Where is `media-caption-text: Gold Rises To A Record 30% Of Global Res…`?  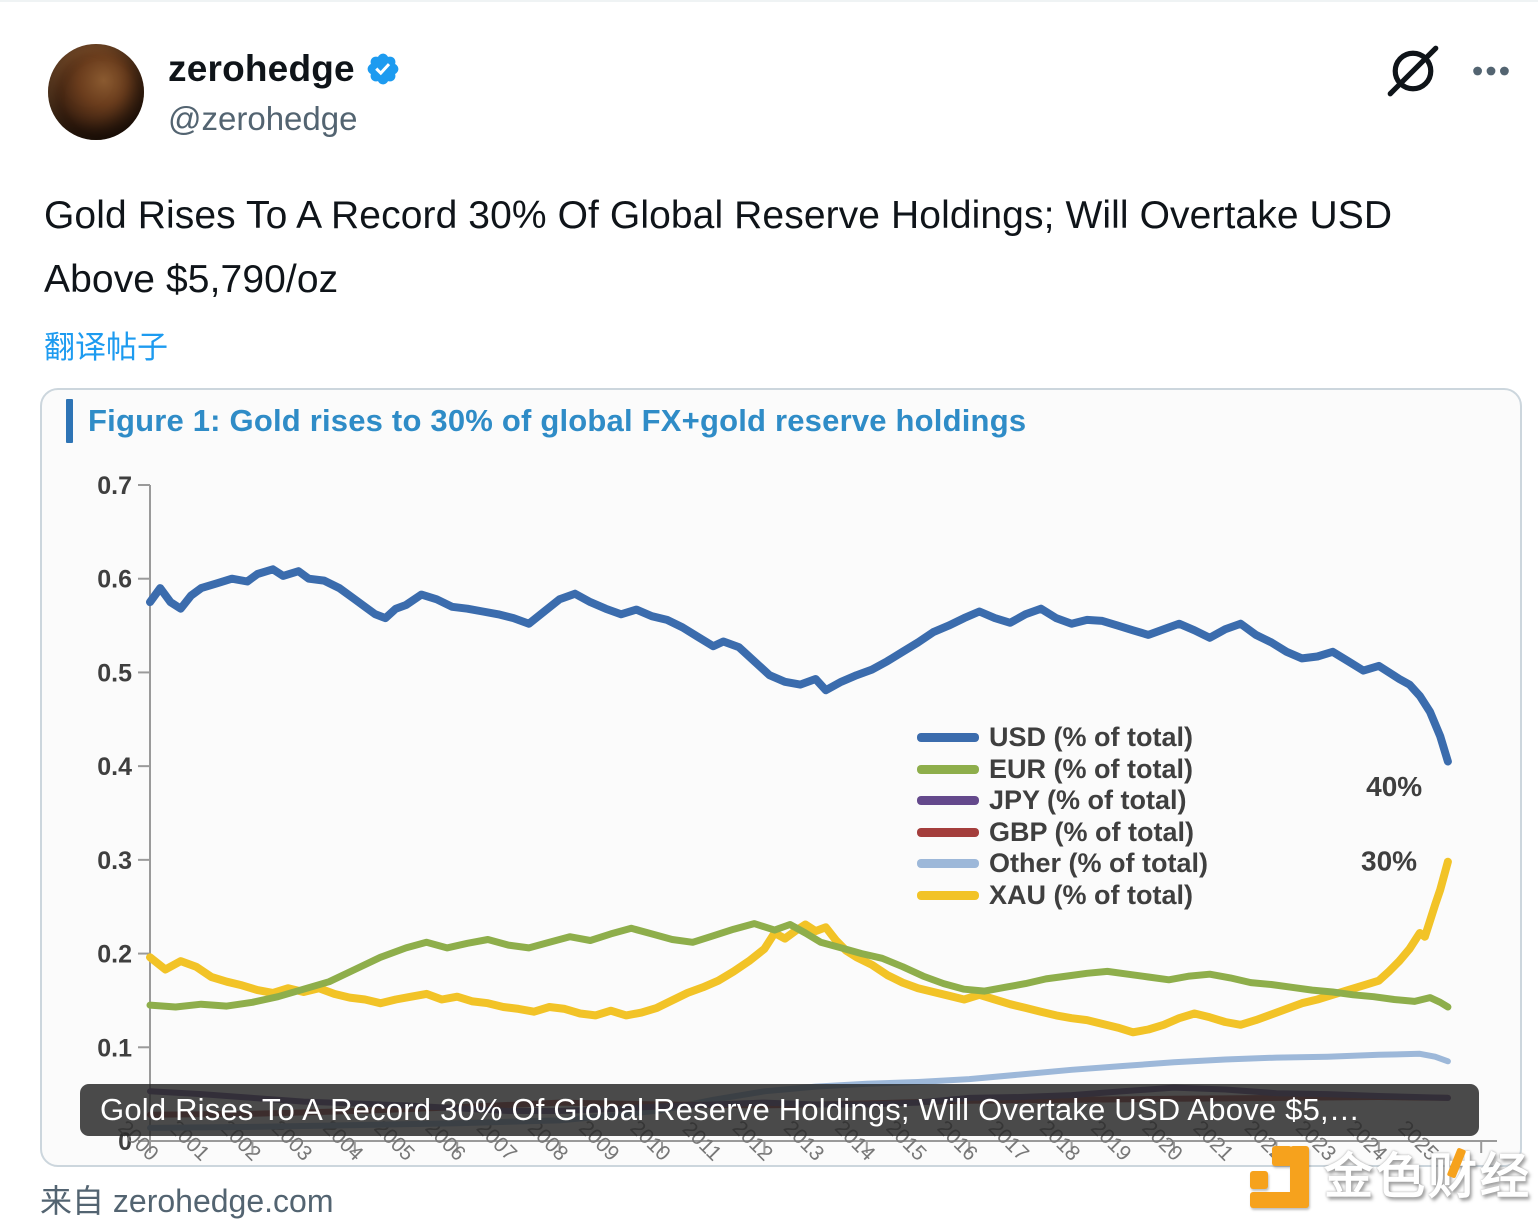 media-caption-text: Gold Rises To A Record 30% Of Global Res… is located at coordinates (730, 1109).